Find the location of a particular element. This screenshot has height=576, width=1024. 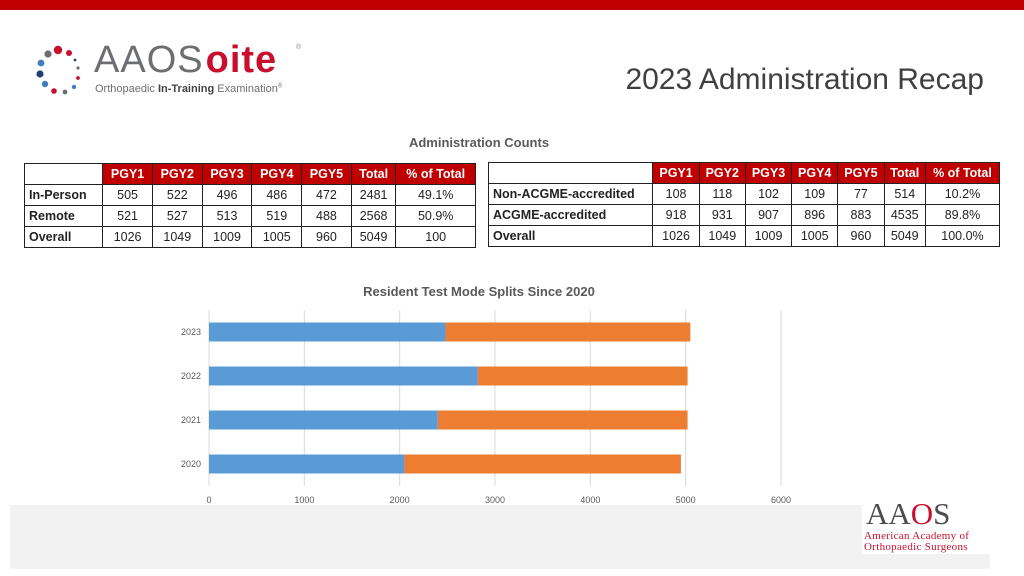

table-cell: 89.8% is located at coordinates (962, 215).